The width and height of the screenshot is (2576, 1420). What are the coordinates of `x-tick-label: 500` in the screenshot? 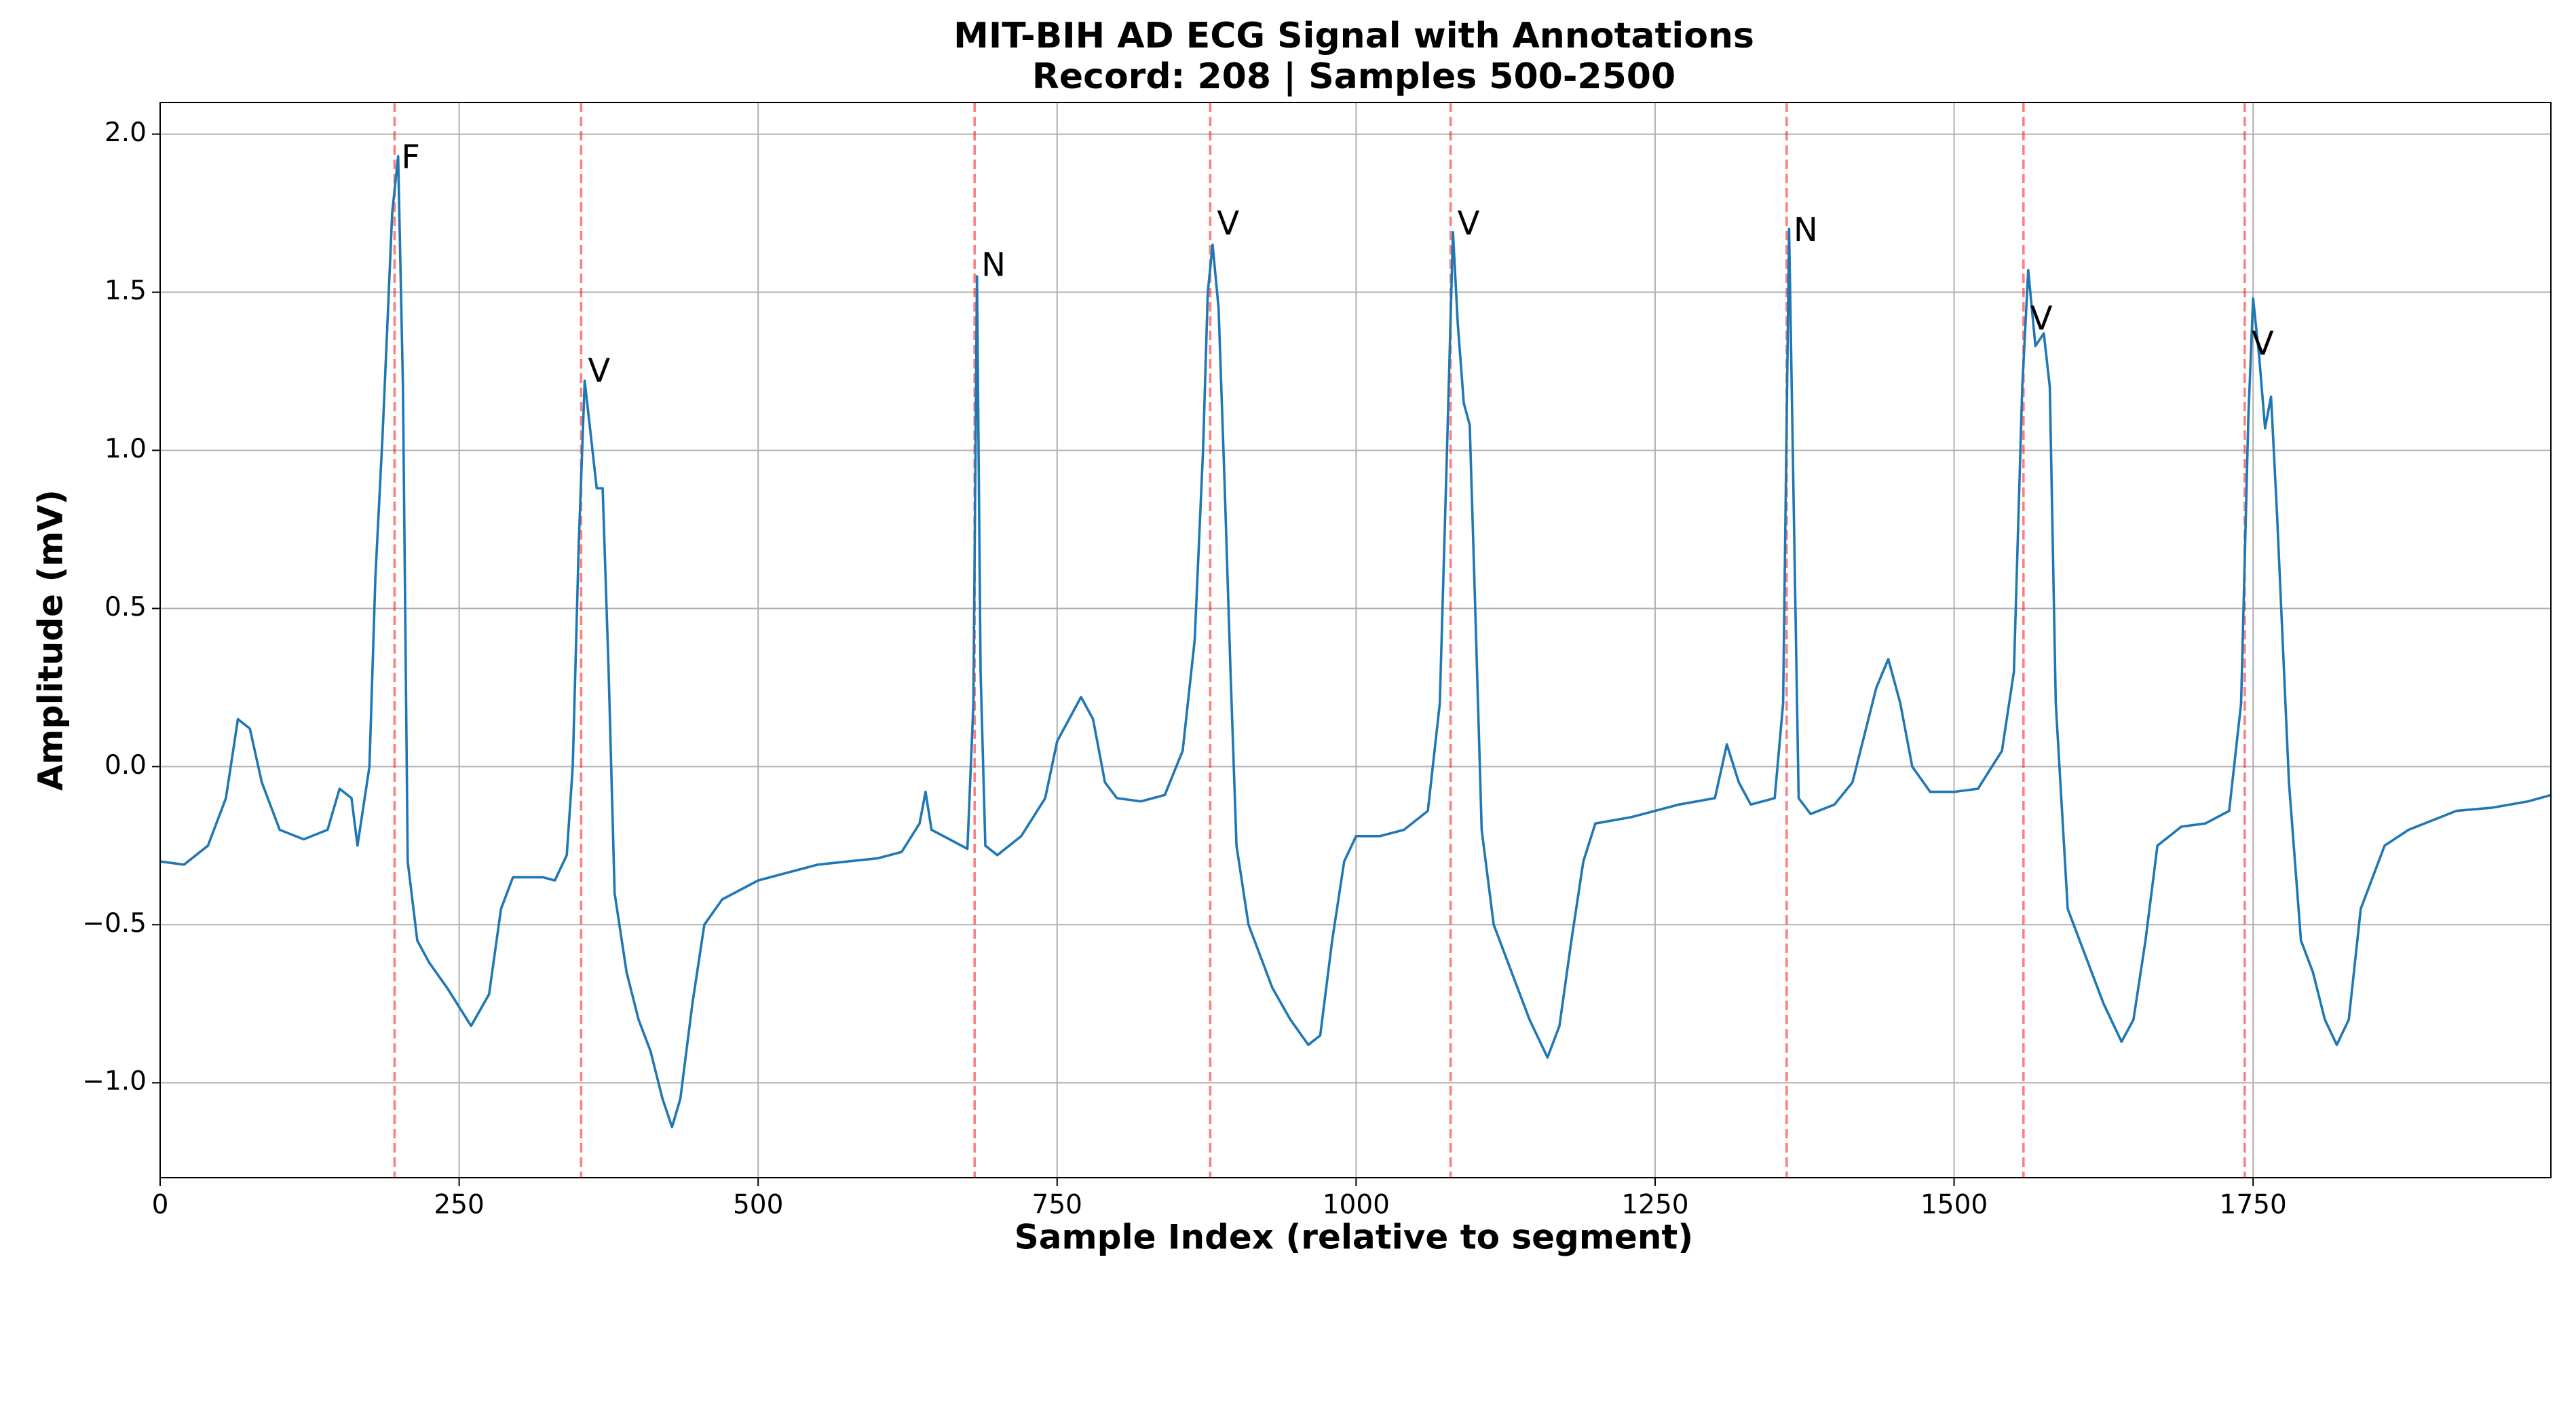 It's located at (758, 1205).